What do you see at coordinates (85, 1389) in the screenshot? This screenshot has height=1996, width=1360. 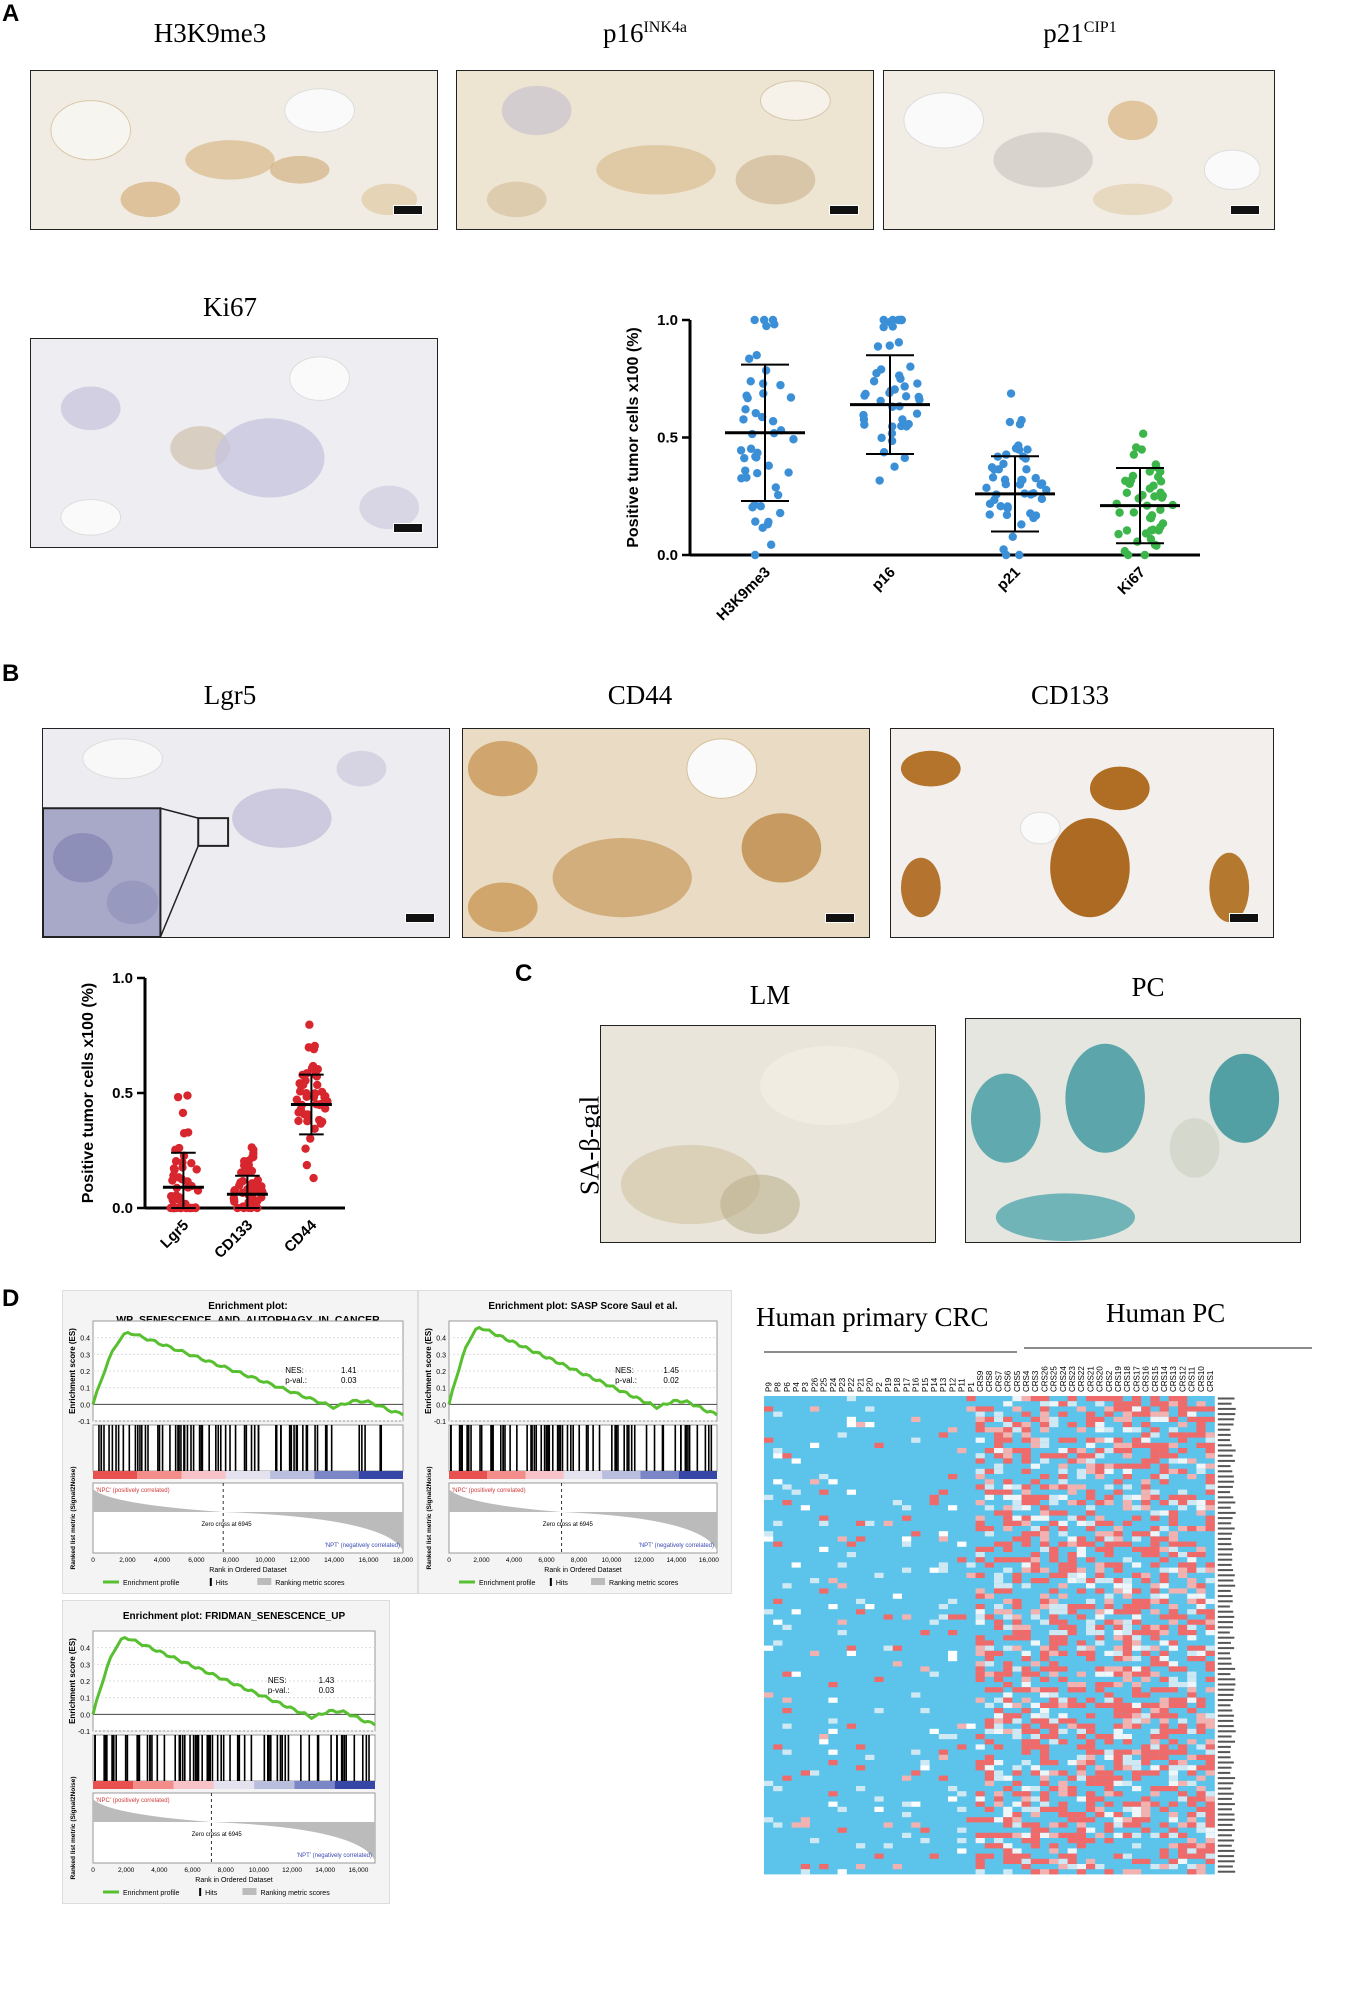 I see `es-tick-label: 0.1` at bounding box center [85, 1389].